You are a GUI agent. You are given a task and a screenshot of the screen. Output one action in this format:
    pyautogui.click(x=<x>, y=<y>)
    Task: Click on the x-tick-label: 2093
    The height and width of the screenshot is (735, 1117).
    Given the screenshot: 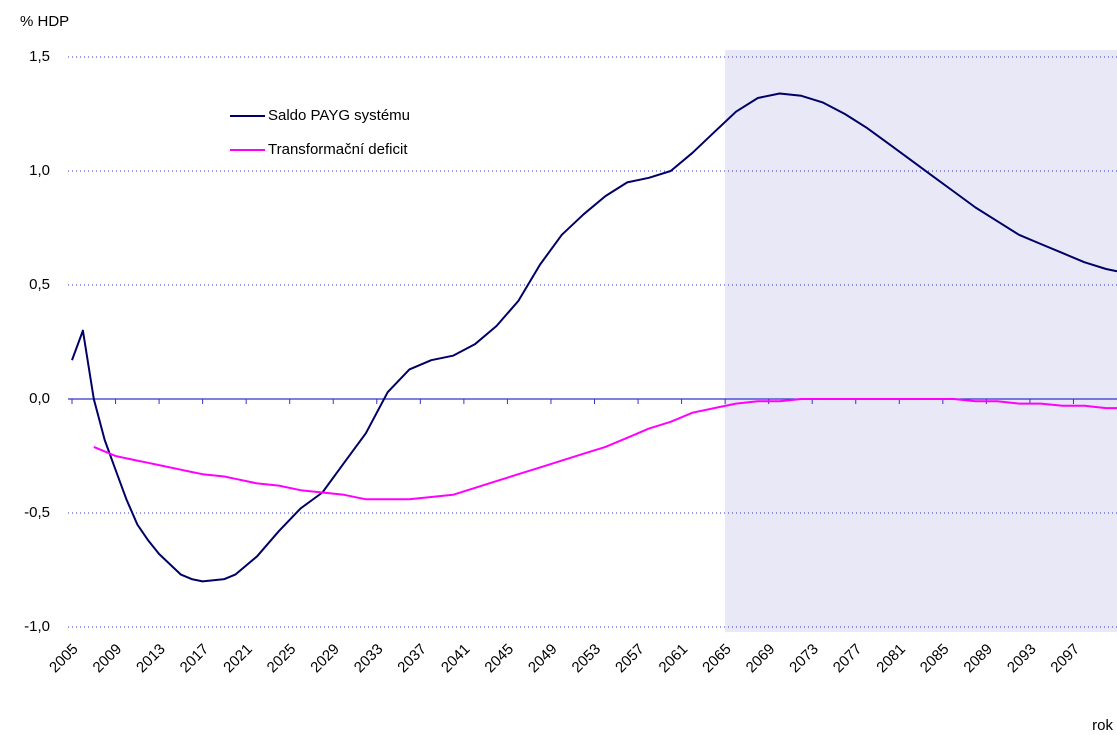 What is the action you would take?
    pyautogui.click(x=1022, y=659)
    